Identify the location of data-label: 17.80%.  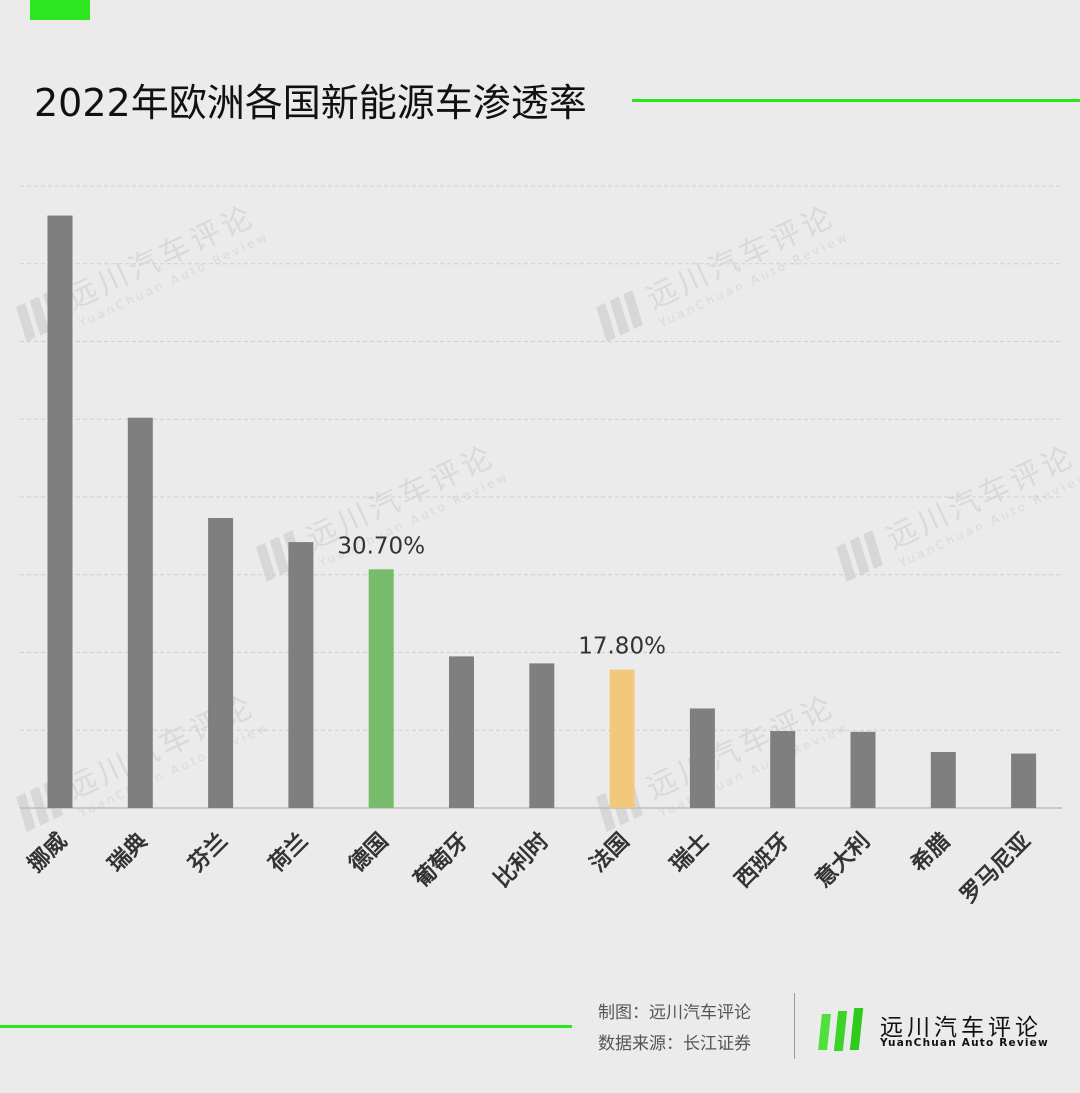
(622, 647).